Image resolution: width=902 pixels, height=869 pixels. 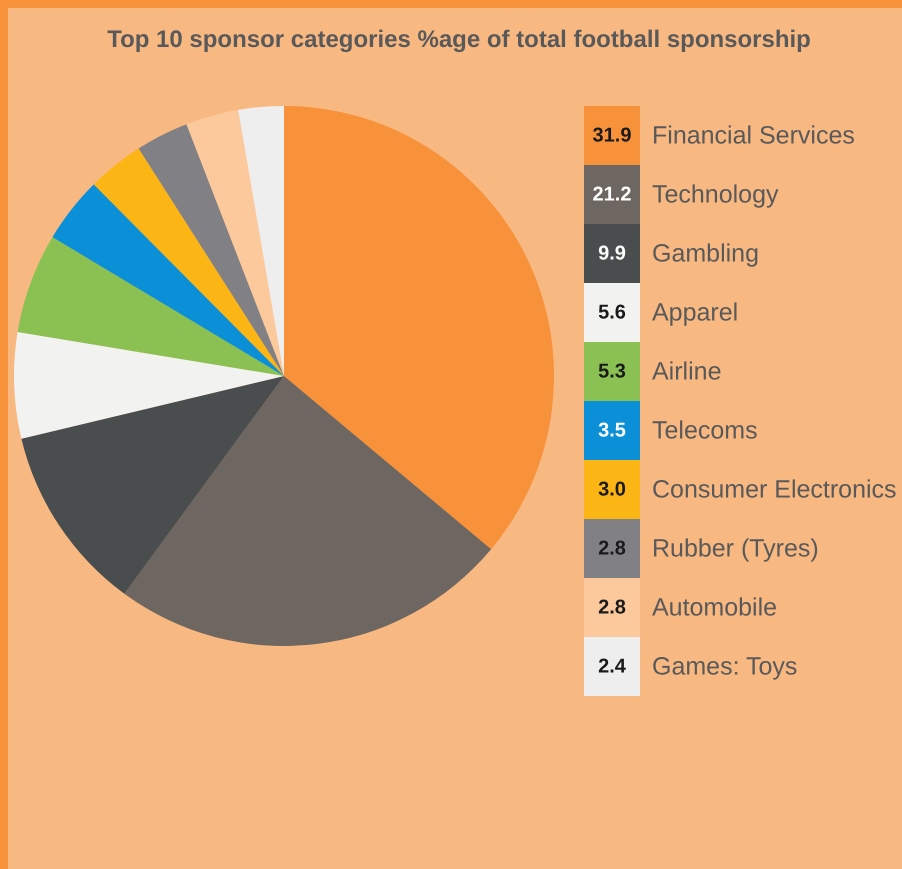 What do you see at coordinates (612, 195) in the screenshot?
I see `data-label: 21.2` at bounding box center [612, 195].